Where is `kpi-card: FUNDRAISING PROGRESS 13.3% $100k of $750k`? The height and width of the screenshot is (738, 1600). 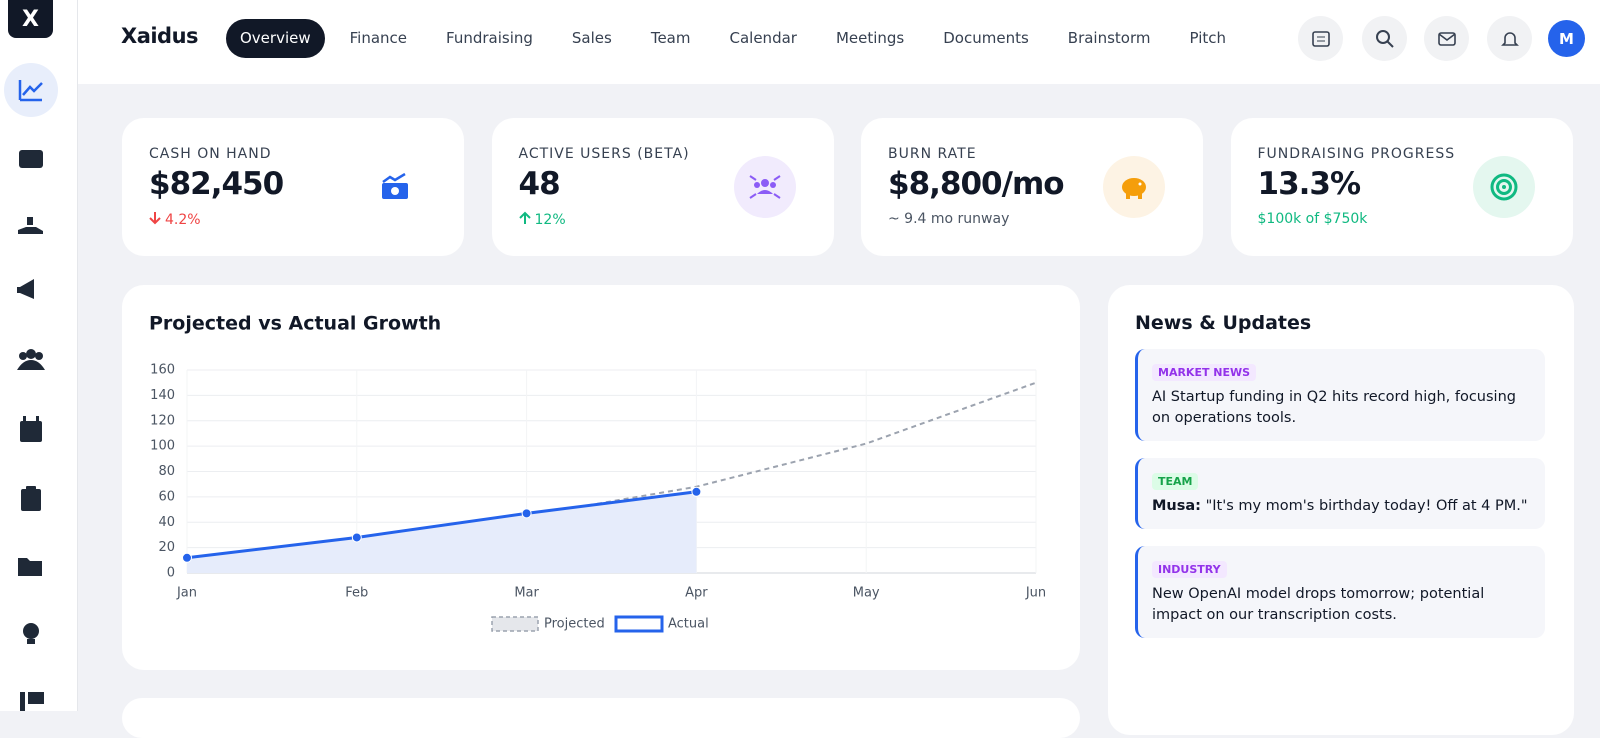
kpi-card: FUNDRAISING PROGRESS 13.3% $100k of $750k is located at coordinates (1401, 187).